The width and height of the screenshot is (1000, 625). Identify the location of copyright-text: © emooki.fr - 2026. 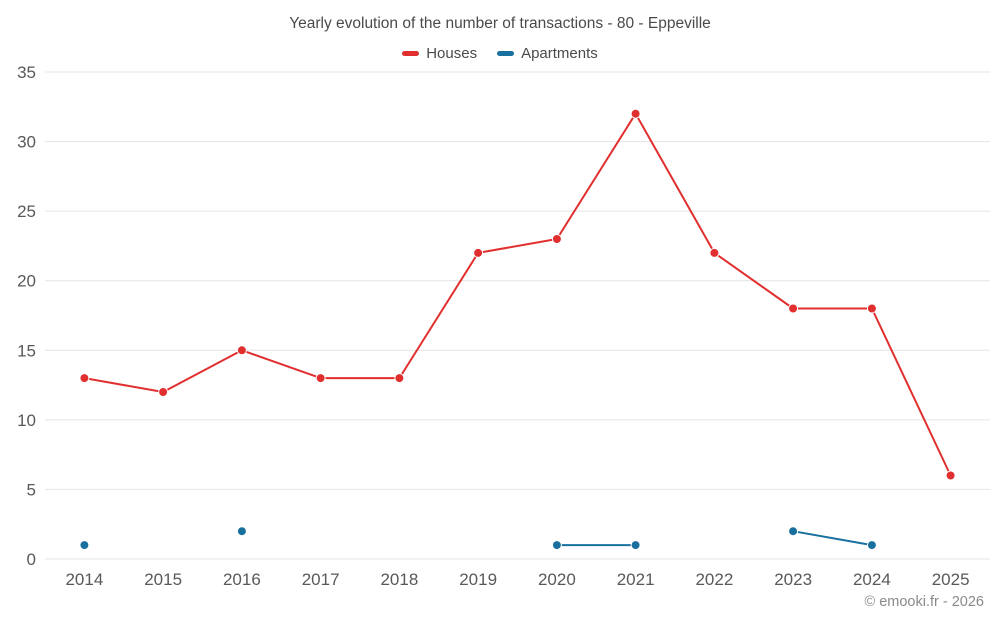
(924, 602).